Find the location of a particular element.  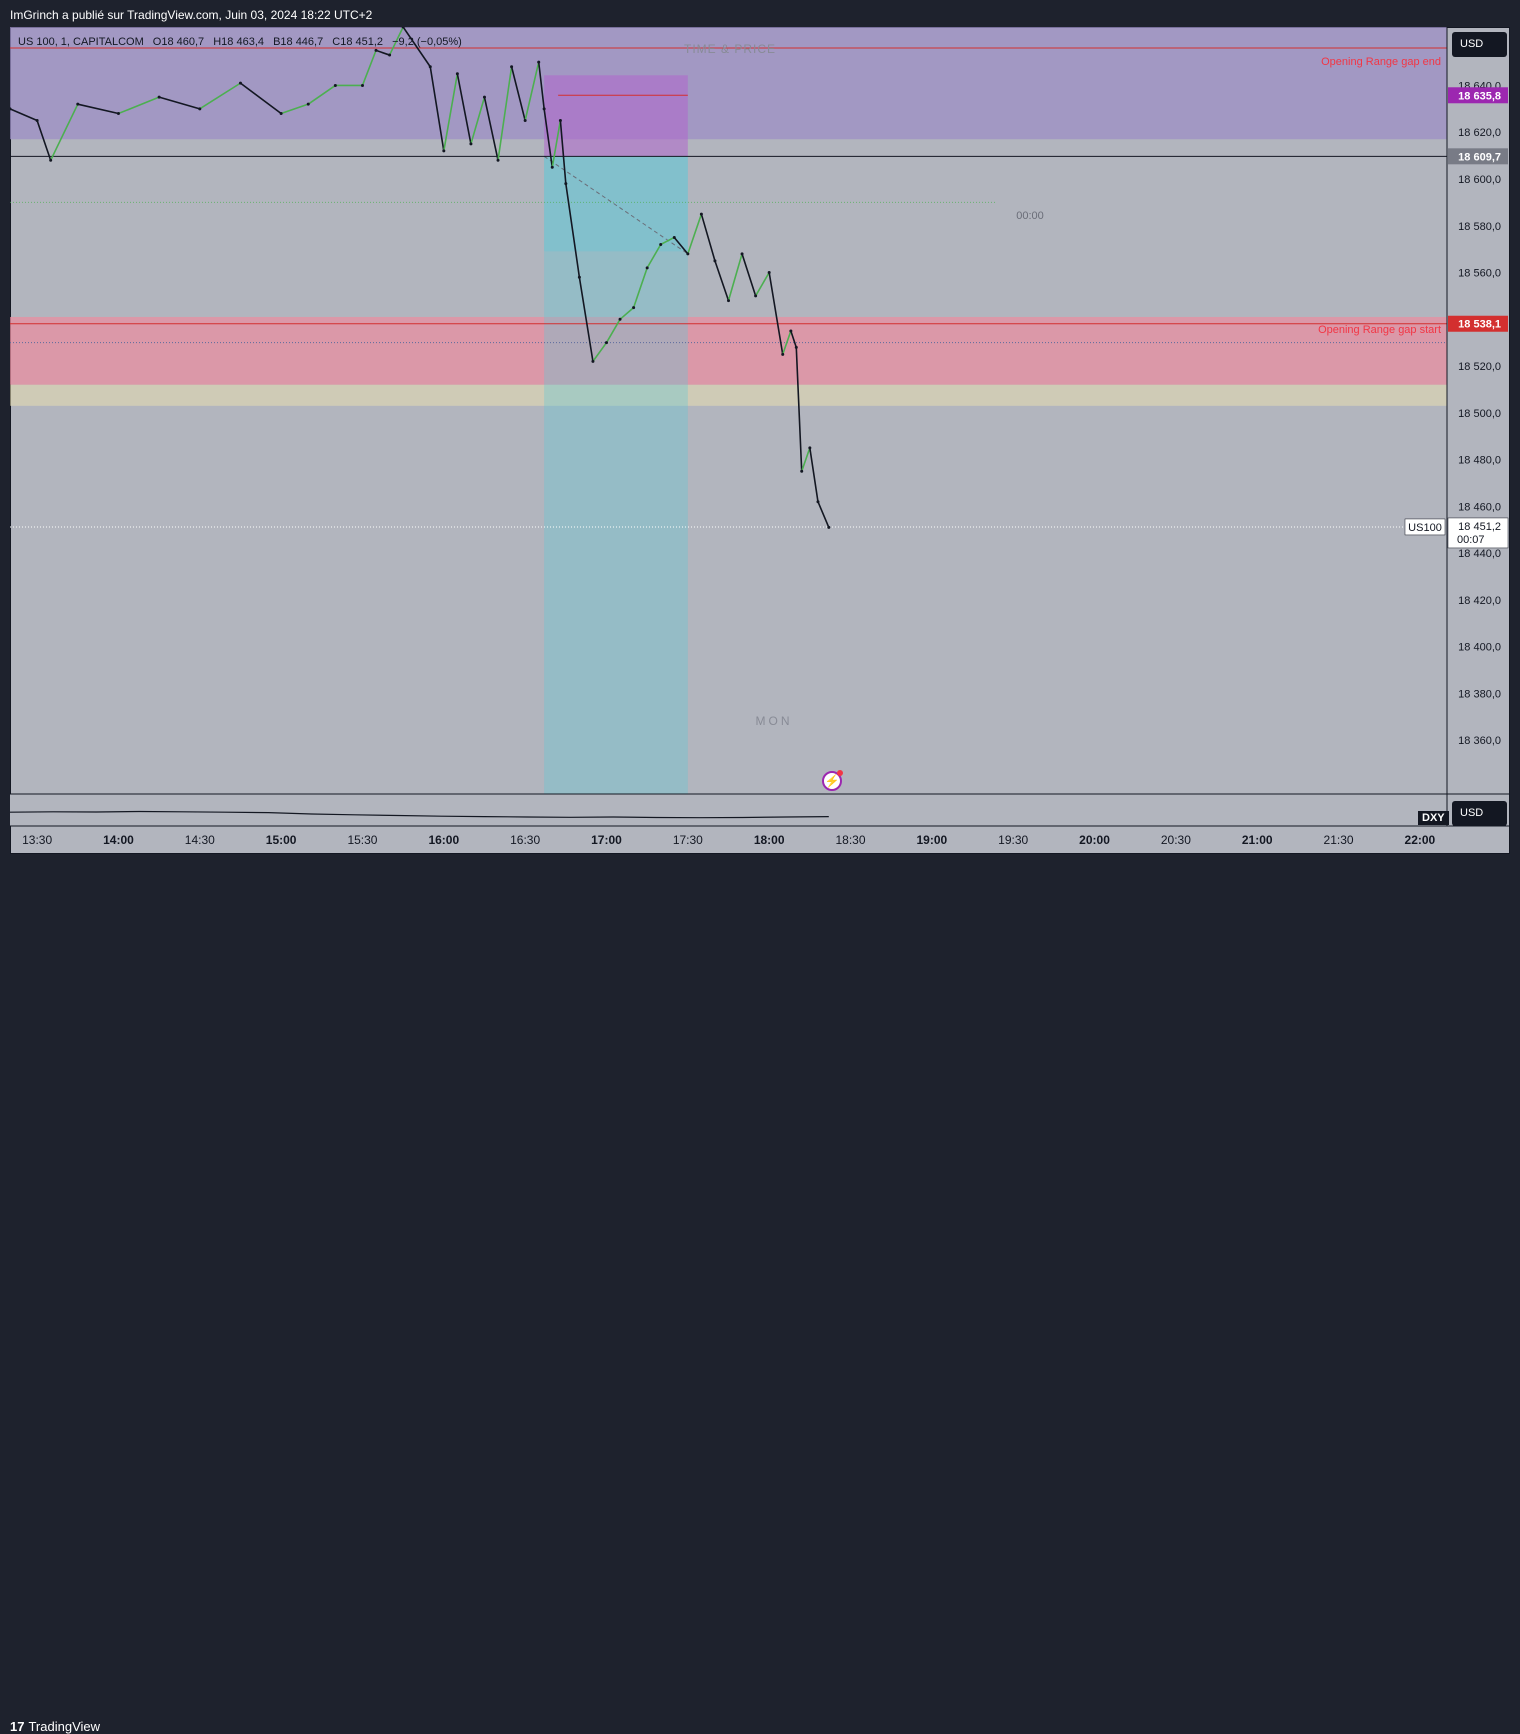

time-tick-label: 21:00 is located at coordinates (1257, 840).